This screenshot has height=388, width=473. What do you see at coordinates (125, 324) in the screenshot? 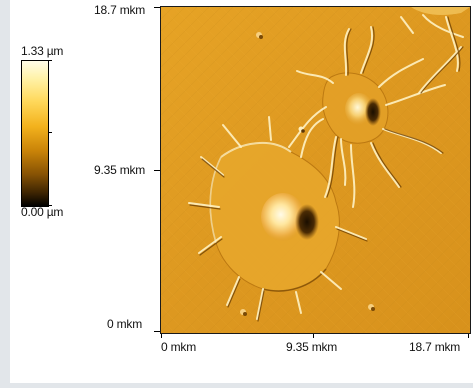
I see `y-tick-label-bottom: 0 mkm` at bounding box center [125, 324].